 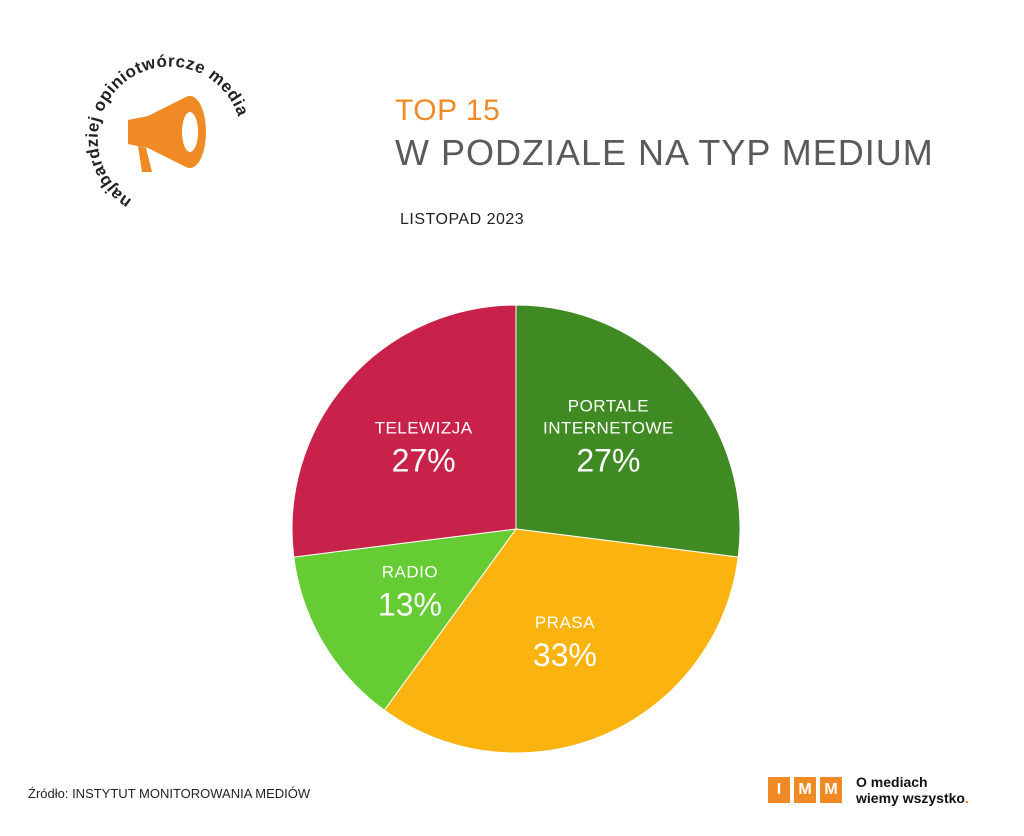 I want to click on slice-label-2-0: RADIO, so click(x=410, y=572).